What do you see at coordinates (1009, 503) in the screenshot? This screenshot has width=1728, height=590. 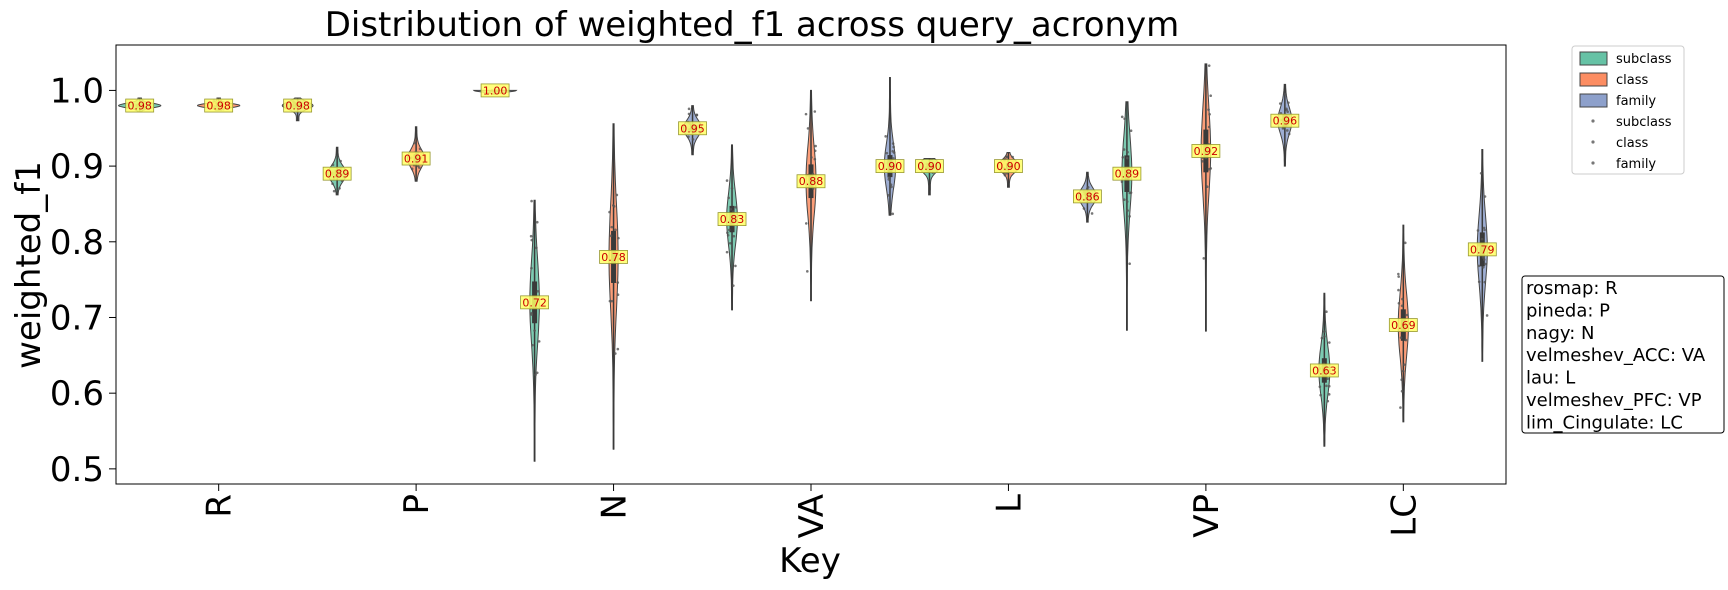 I see `x-tick-label: L` at bounding box center [1009, 503].